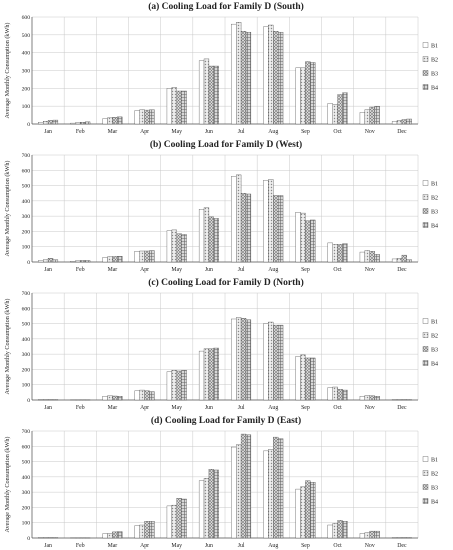 The height and width of the screenshot is (550, 453). I want to click on bar-b4-may, so click(184, 107).